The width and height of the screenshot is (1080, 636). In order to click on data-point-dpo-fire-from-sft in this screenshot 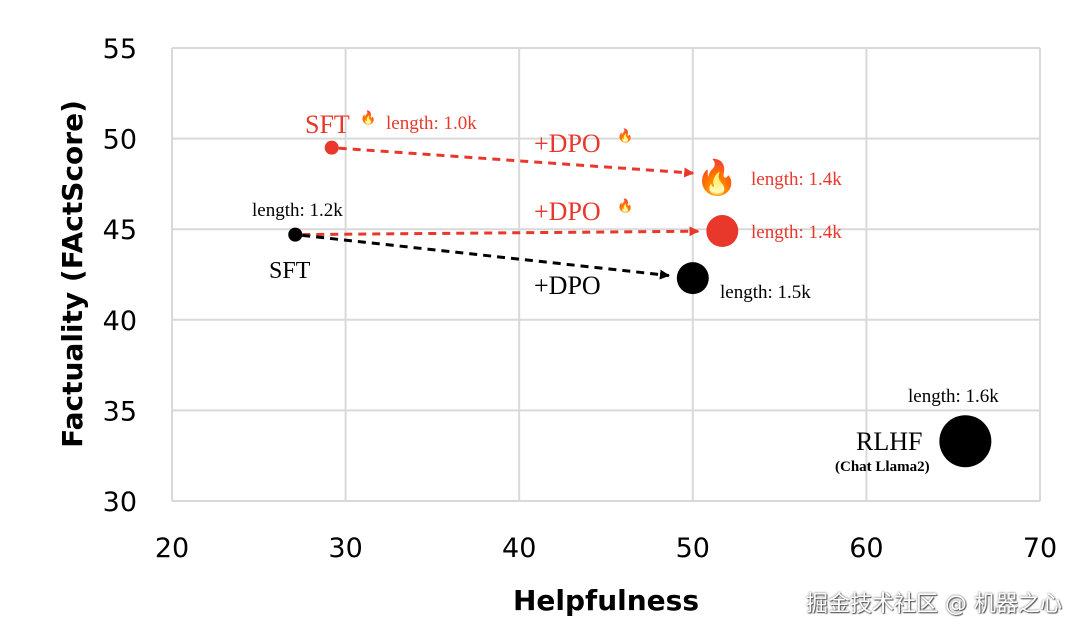, I will do `click(722, 231)`.